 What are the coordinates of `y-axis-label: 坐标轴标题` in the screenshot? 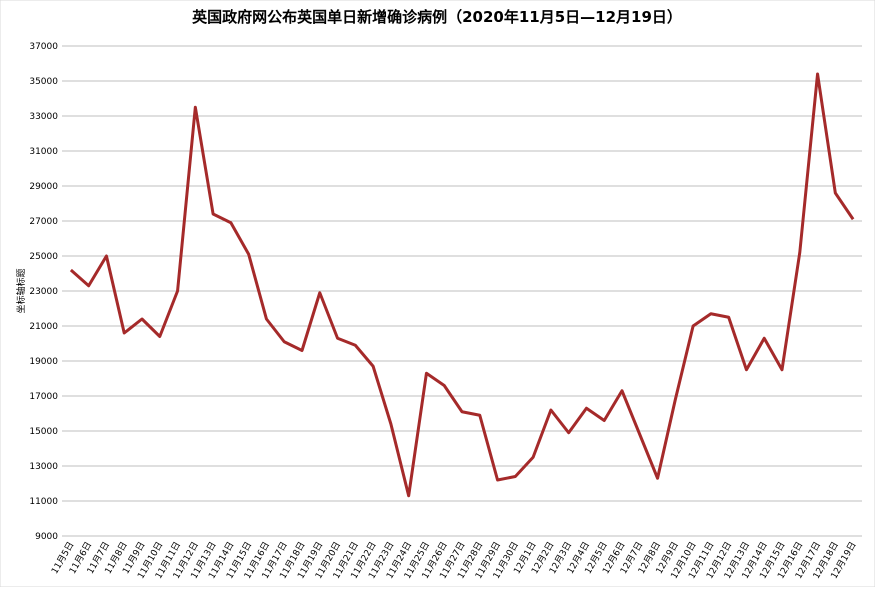 It's located at (21, 290).